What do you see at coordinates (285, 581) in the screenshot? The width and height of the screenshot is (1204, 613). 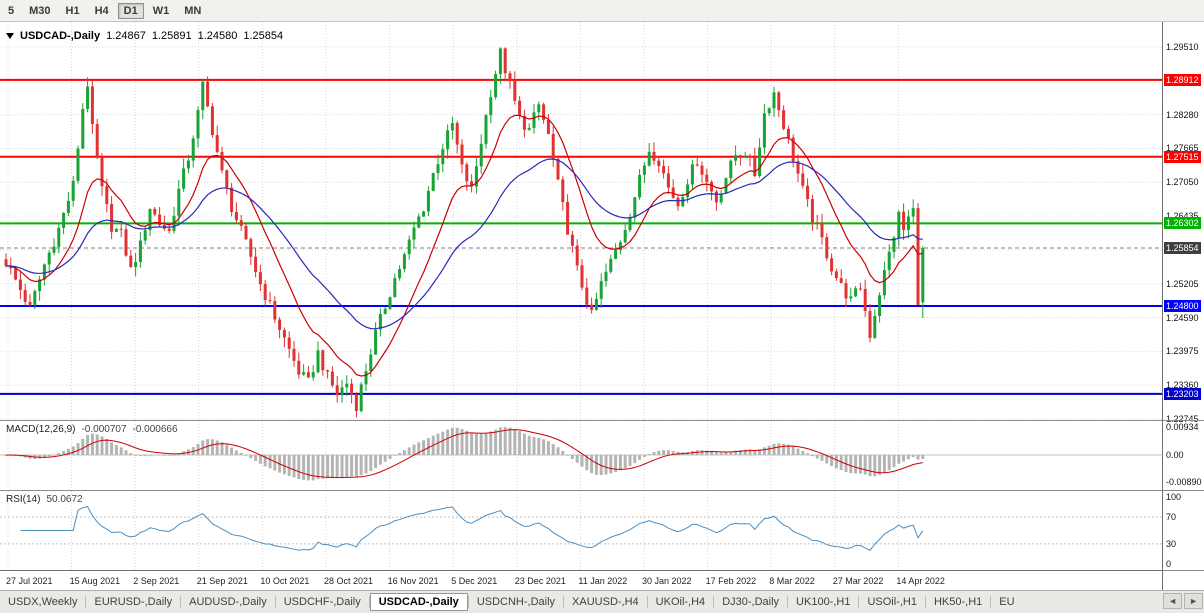 I see `date-axis-label: 10 Oct 2021` at bounding box center [285, 581].